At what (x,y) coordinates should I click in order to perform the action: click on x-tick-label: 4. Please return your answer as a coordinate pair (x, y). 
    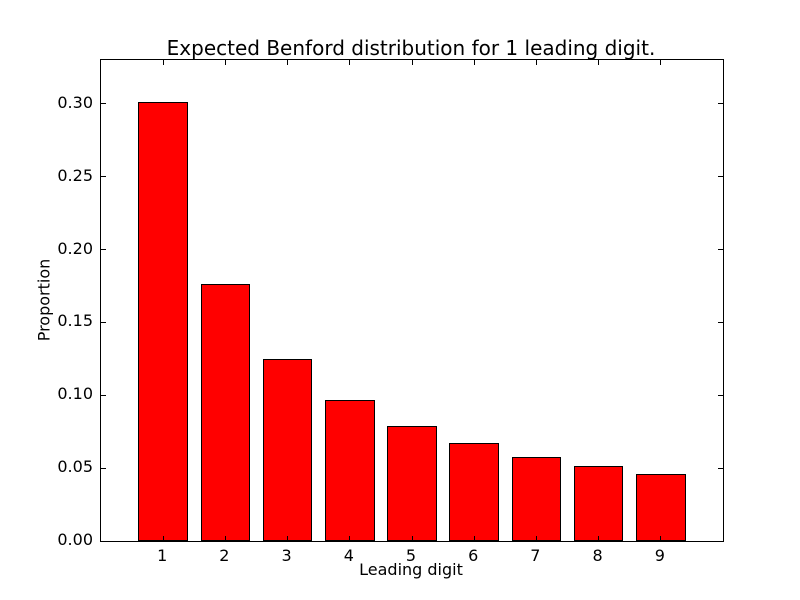
    Looking at the image, I should click on (348, 555).